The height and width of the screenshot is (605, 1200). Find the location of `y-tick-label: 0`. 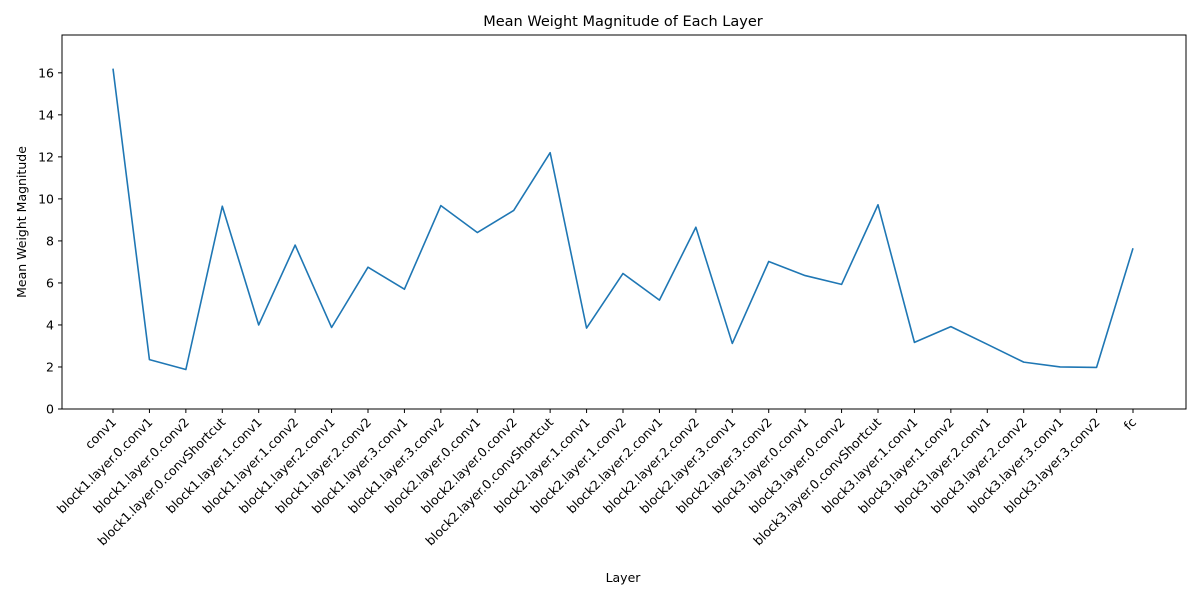

y-tick-label: 0 is located at coordinates (50, 409).